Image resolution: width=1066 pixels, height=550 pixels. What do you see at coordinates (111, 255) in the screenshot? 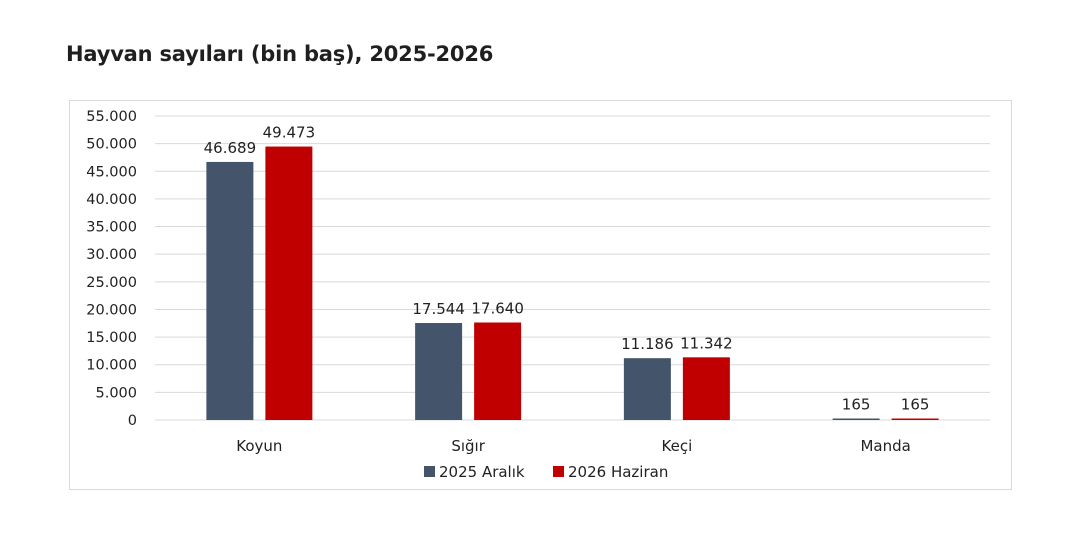
I see `y-tick-label: 30.000` at bounding box center [111, 255].